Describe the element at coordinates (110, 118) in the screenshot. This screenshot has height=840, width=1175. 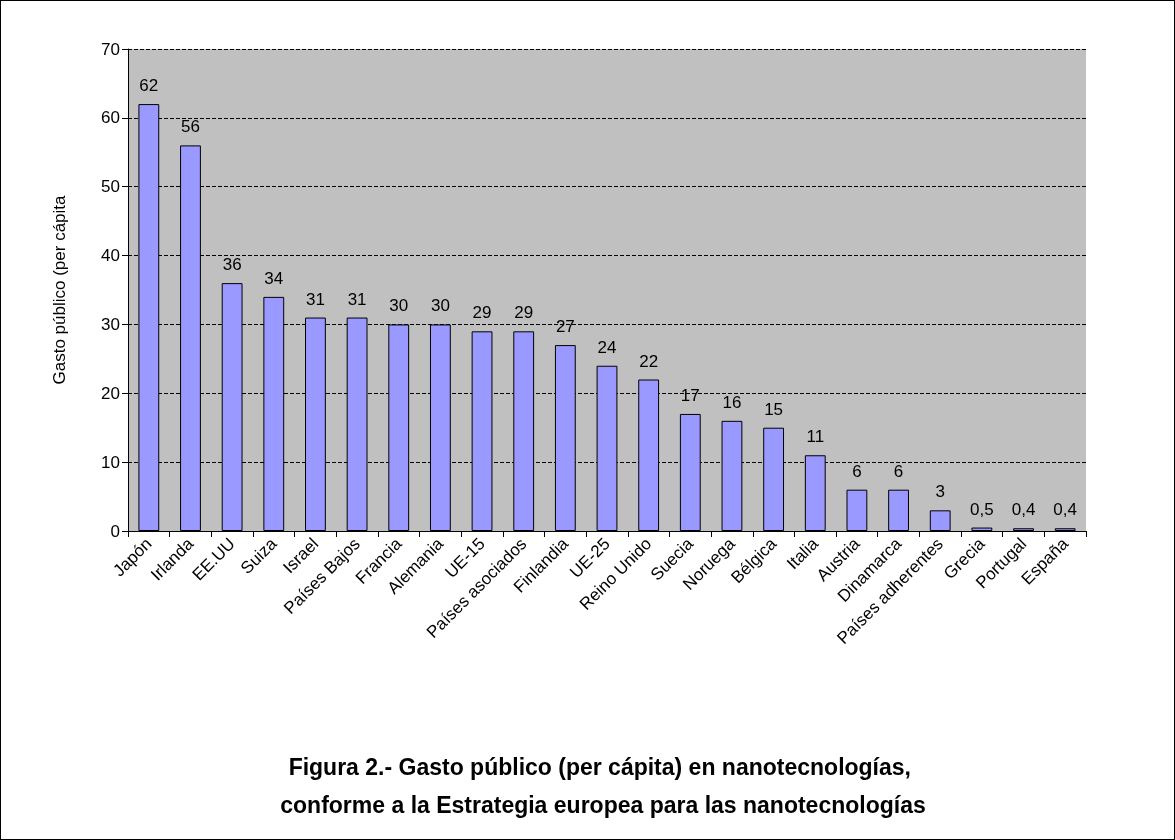
I see `y-tick-label: 60` at that location.